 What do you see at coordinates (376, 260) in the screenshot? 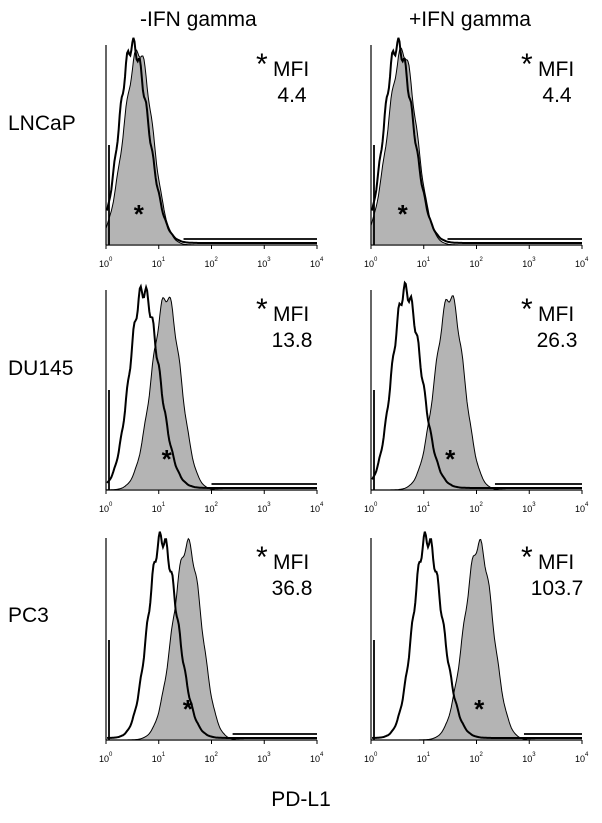
I see `x-tick-exp-lncap-plus-ifn-0: 0` at bounding box center [376, 260].